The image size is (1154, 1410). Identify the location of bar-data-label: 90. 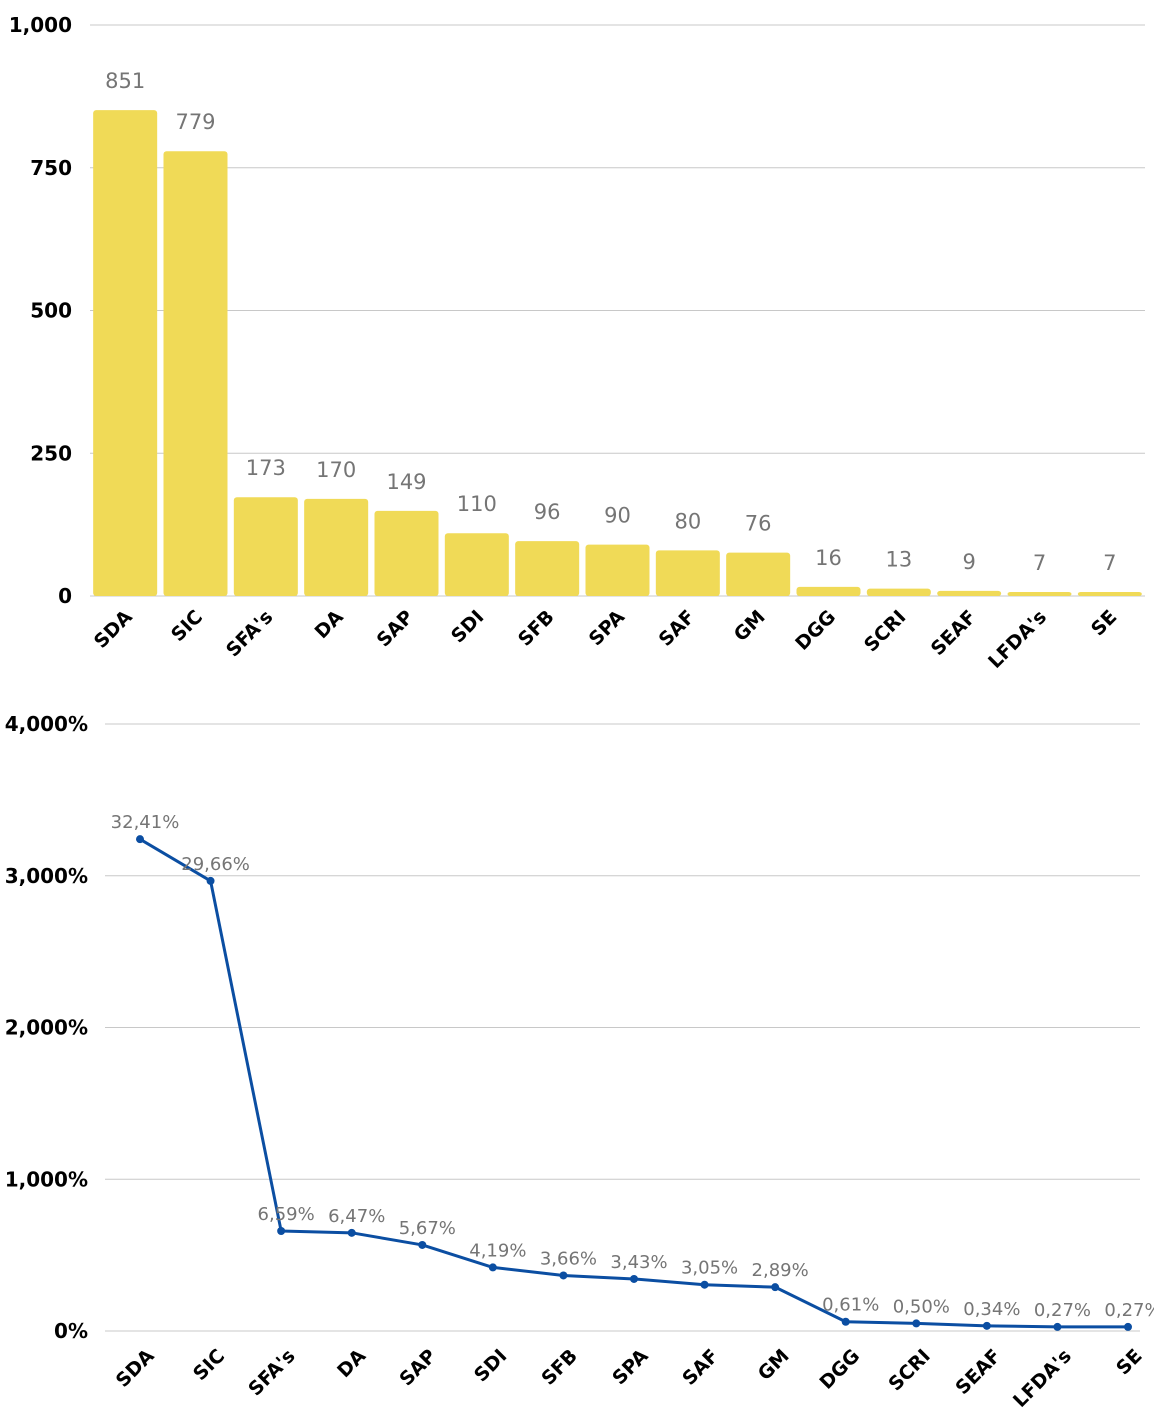
(617, 516).